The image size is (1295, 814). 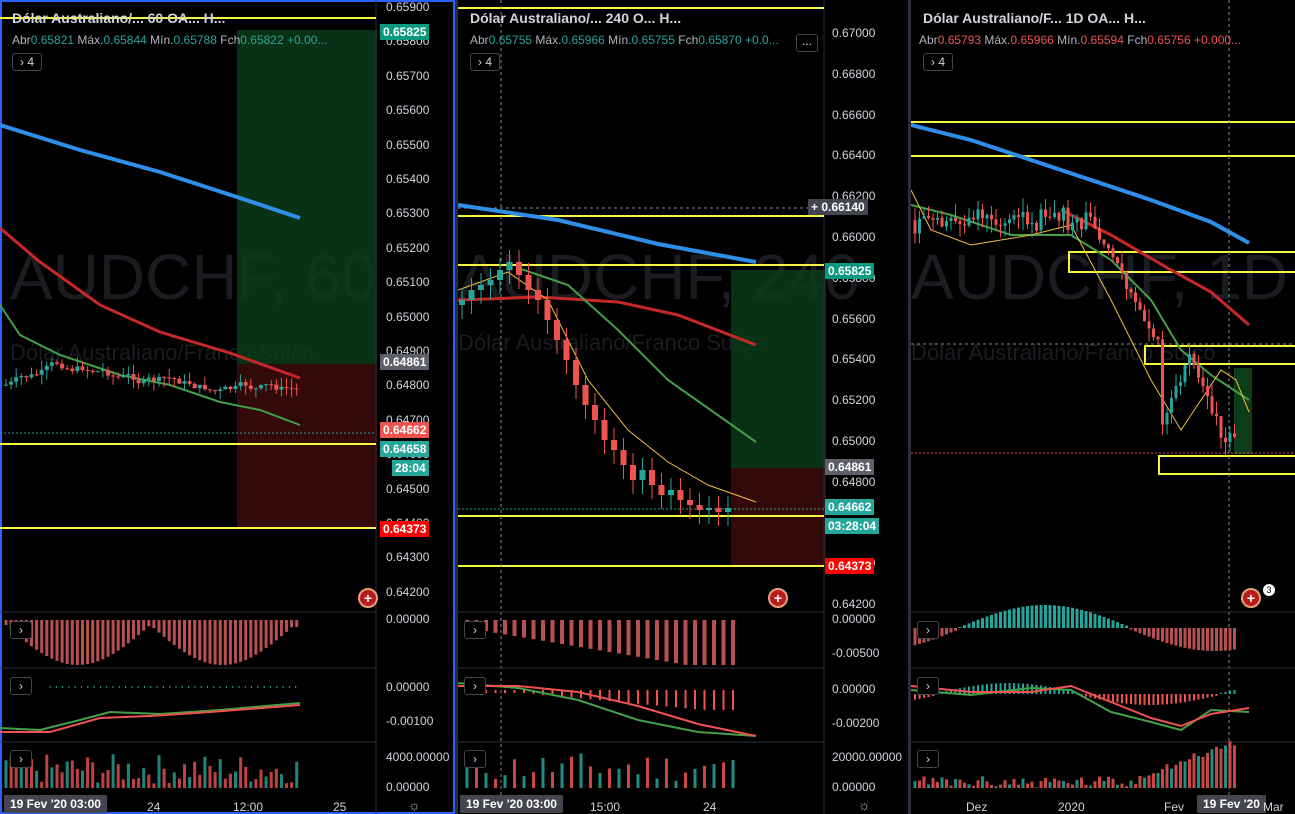 I want to click on time-axis-label: 12:00, so click(x=248, y=807).